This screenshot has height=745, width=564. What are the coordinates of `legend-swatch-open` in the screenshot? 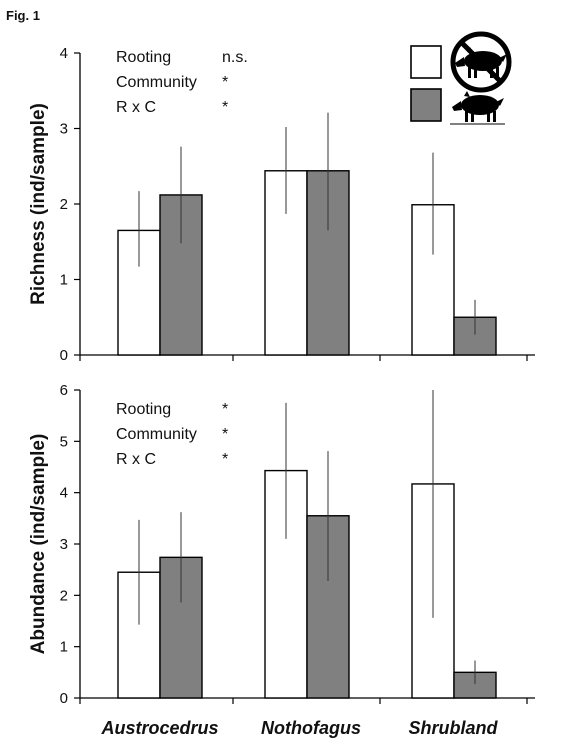 It's located at (426, 62).